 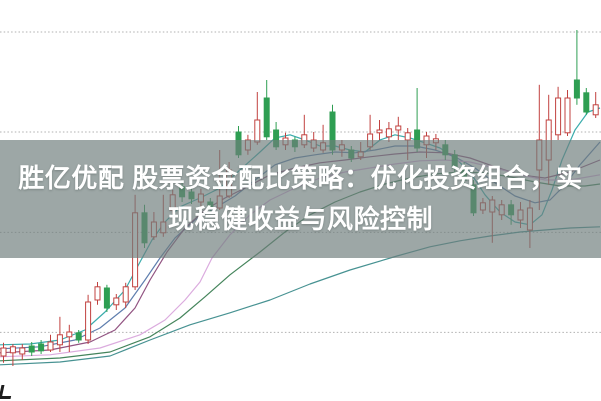 What do you see at coordinates (300, 178) in the screenshot?
I see `hero-title-line-1: 胜亿优配 股票资金配比策略：优化投资组合，实` at bounding box center [300, 178].